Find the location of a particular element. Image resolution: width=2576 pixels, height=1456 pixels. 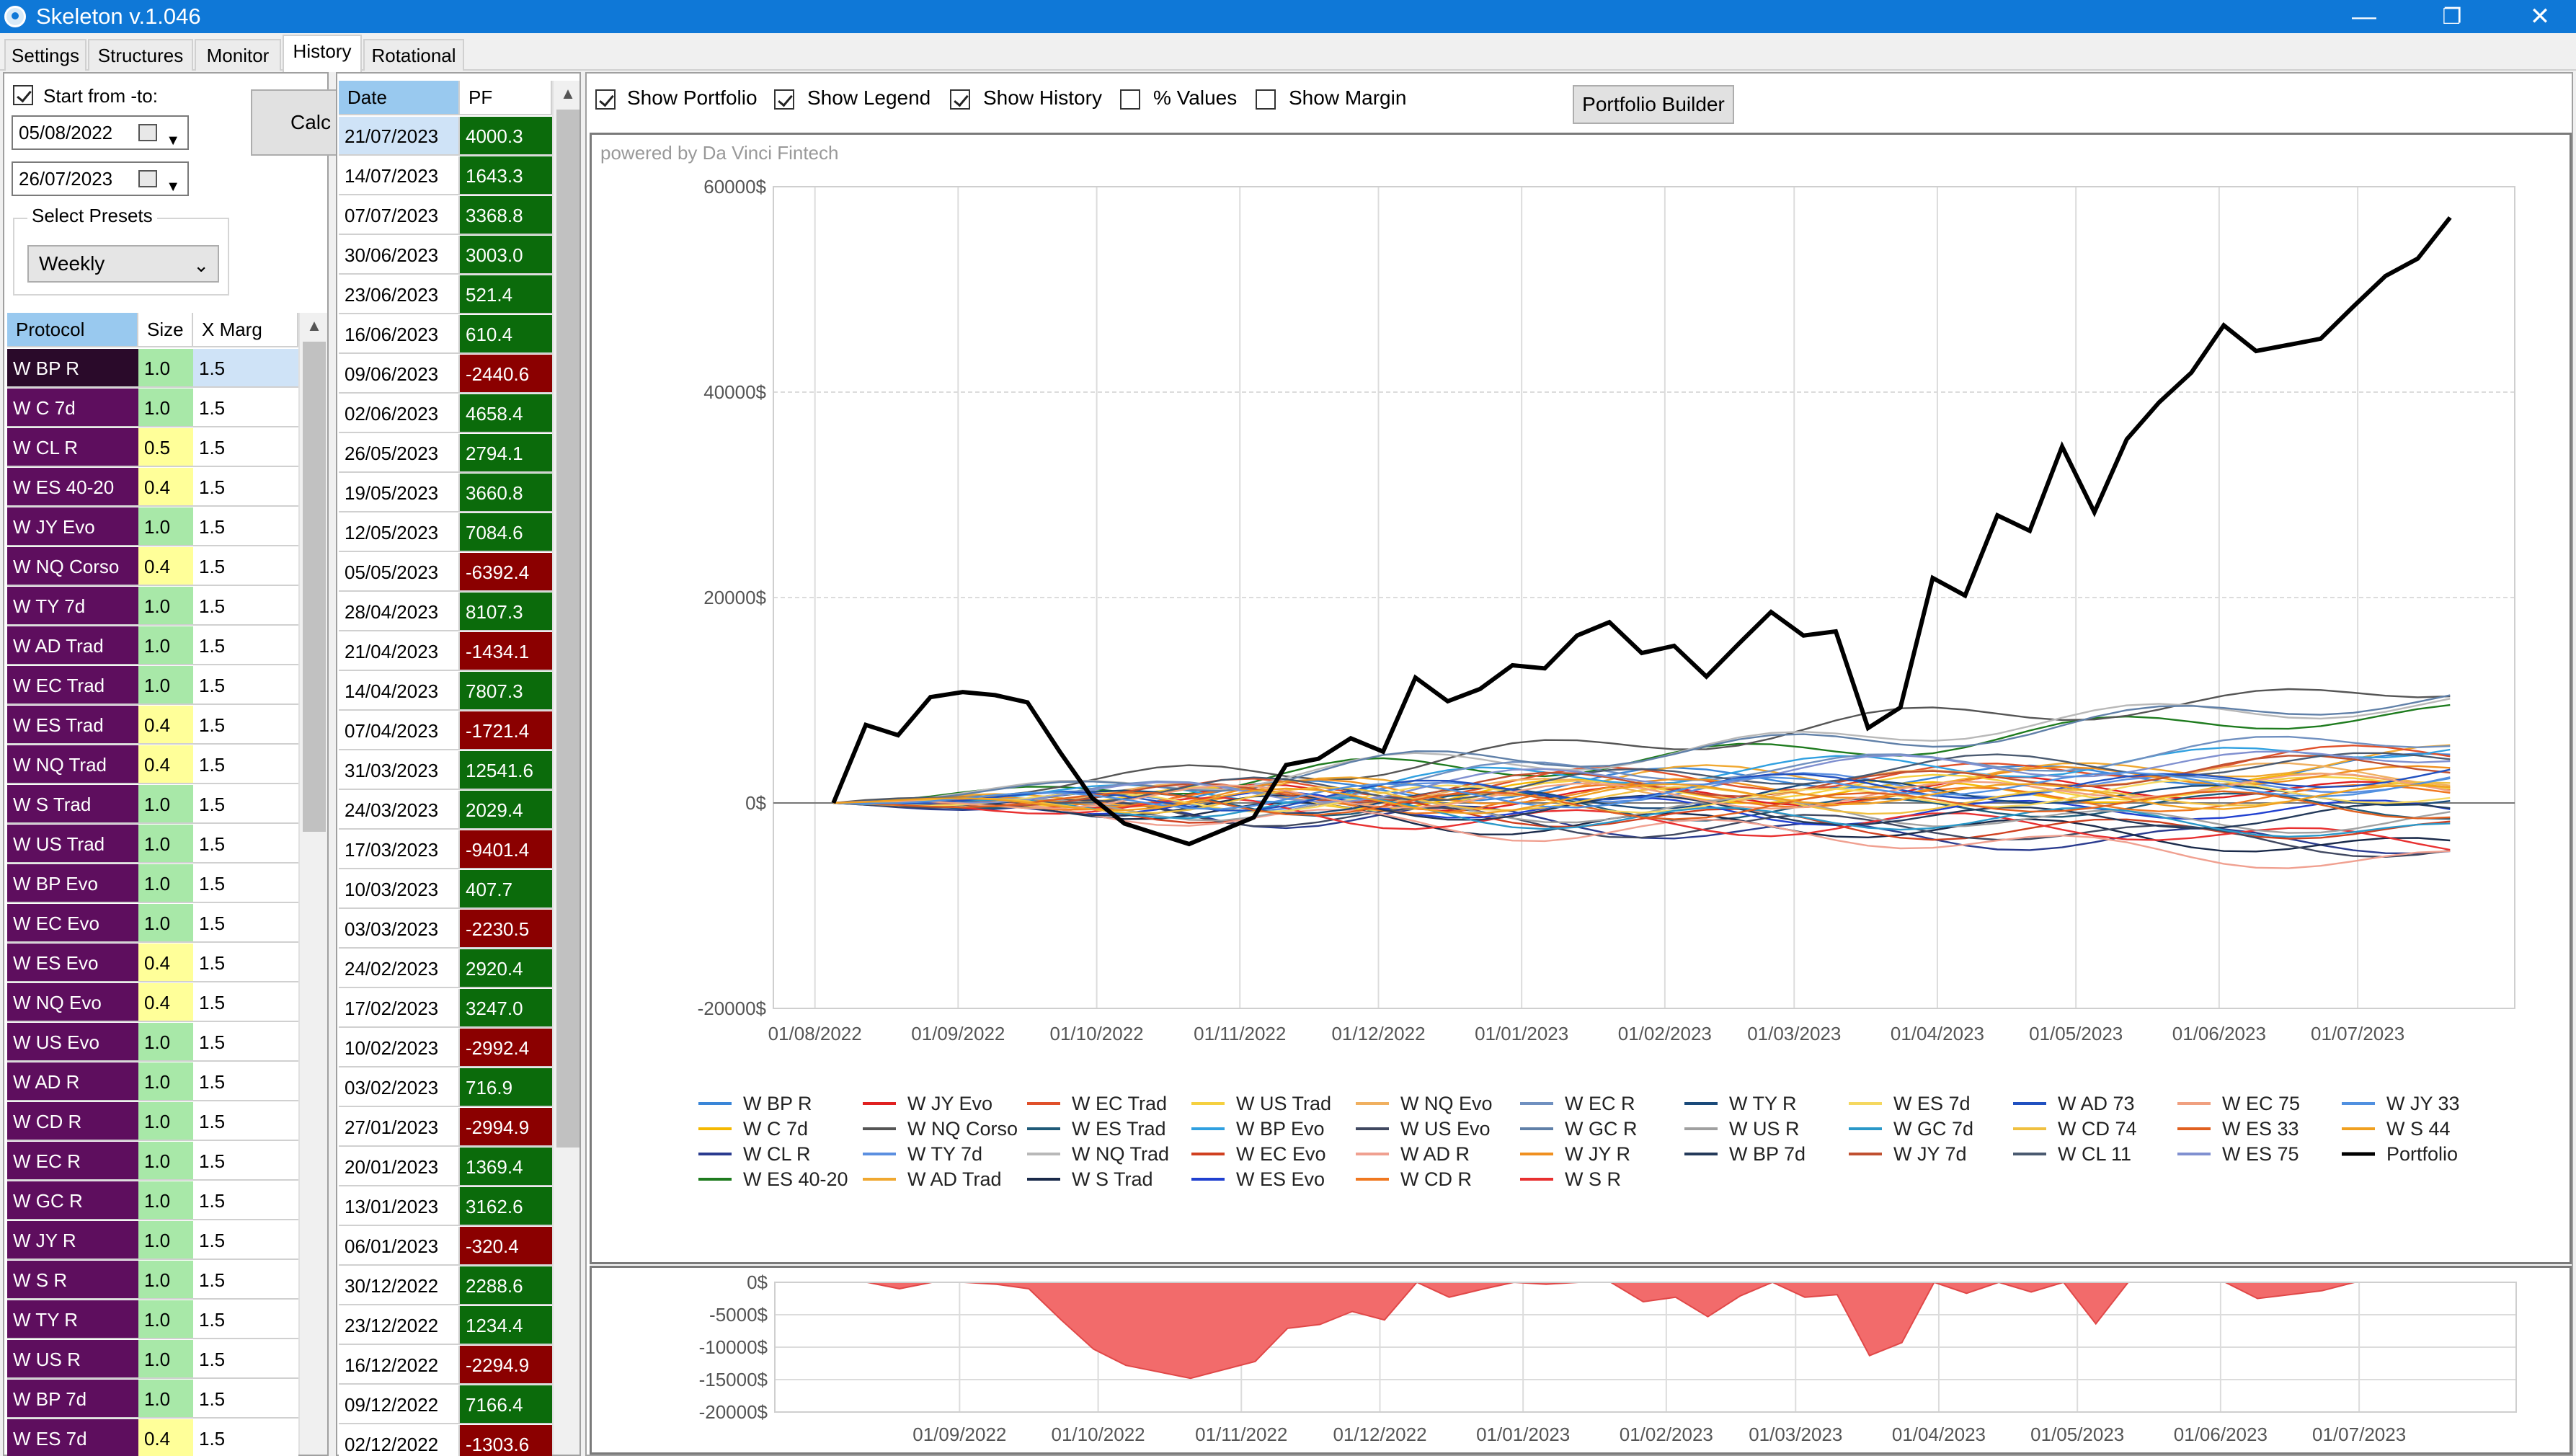

pf-cell: 521.4 is located at coordinates (506, 294).